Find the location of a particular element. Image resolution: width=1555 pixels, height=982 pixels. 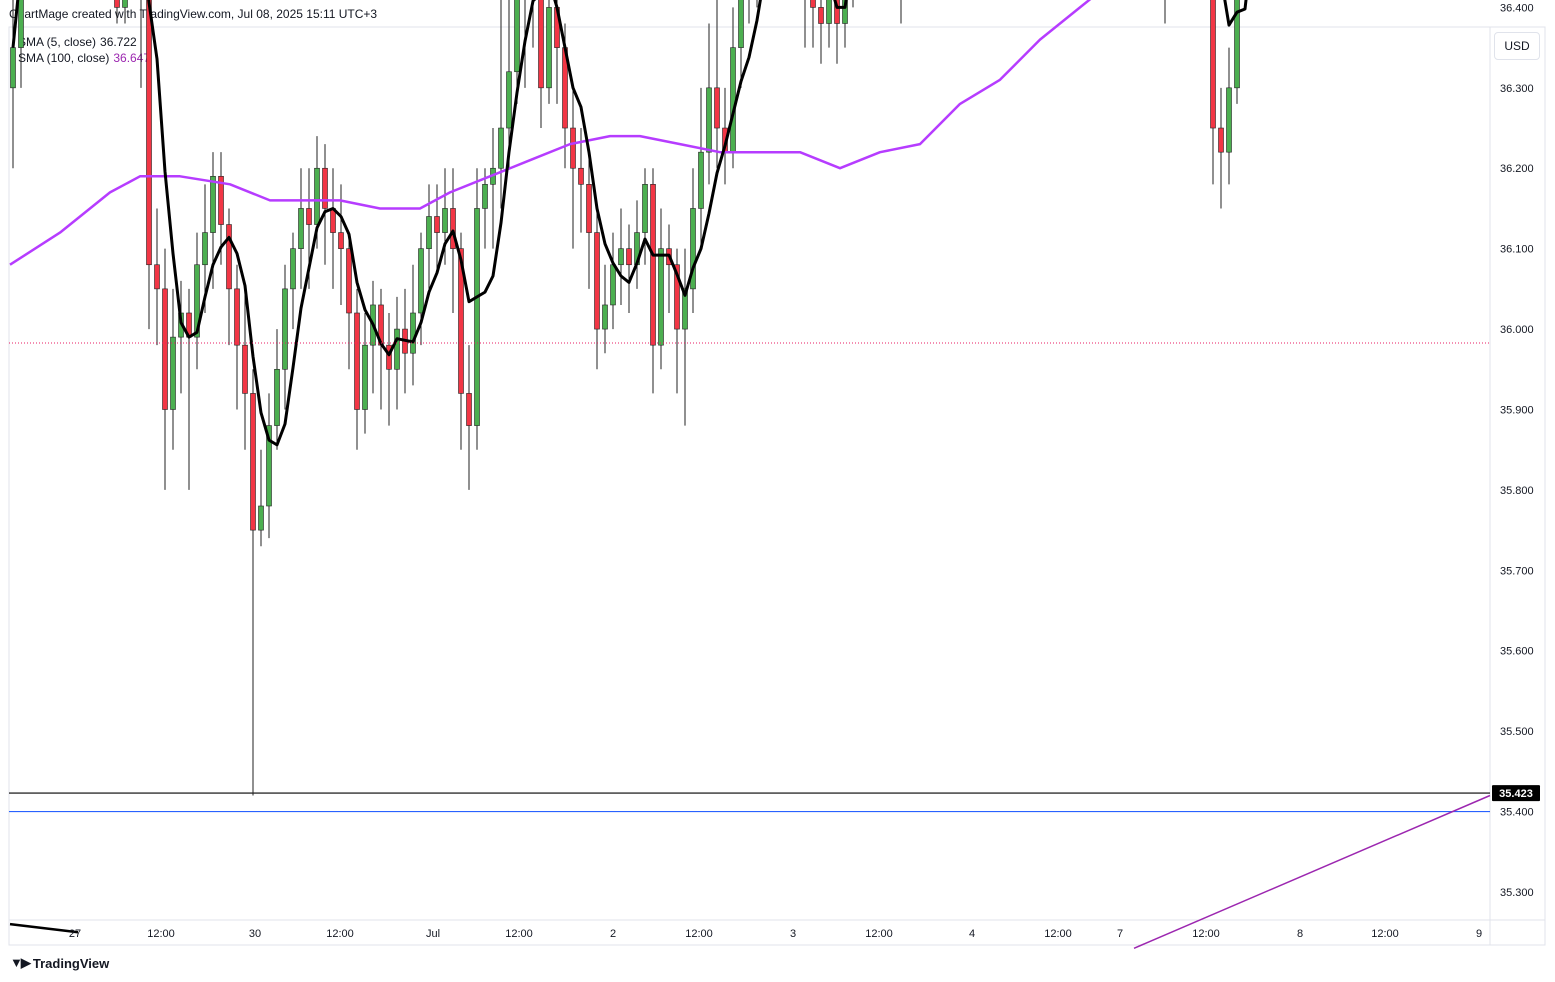

price-tick-label: 36.400 is located at coordinates (1517, 8).